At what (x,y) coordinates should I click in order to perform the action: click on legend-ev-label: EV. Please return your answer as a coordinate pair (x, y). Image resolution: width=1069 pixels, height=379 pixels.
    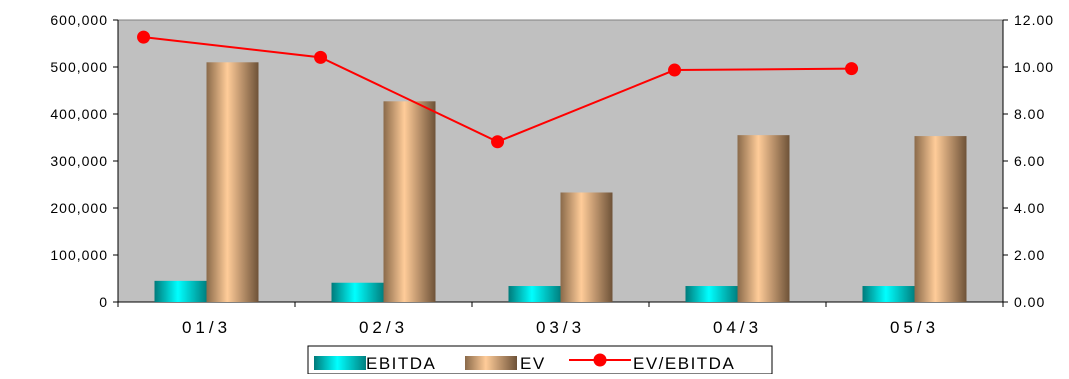
    Looking at the image, I should click on (533, 363).